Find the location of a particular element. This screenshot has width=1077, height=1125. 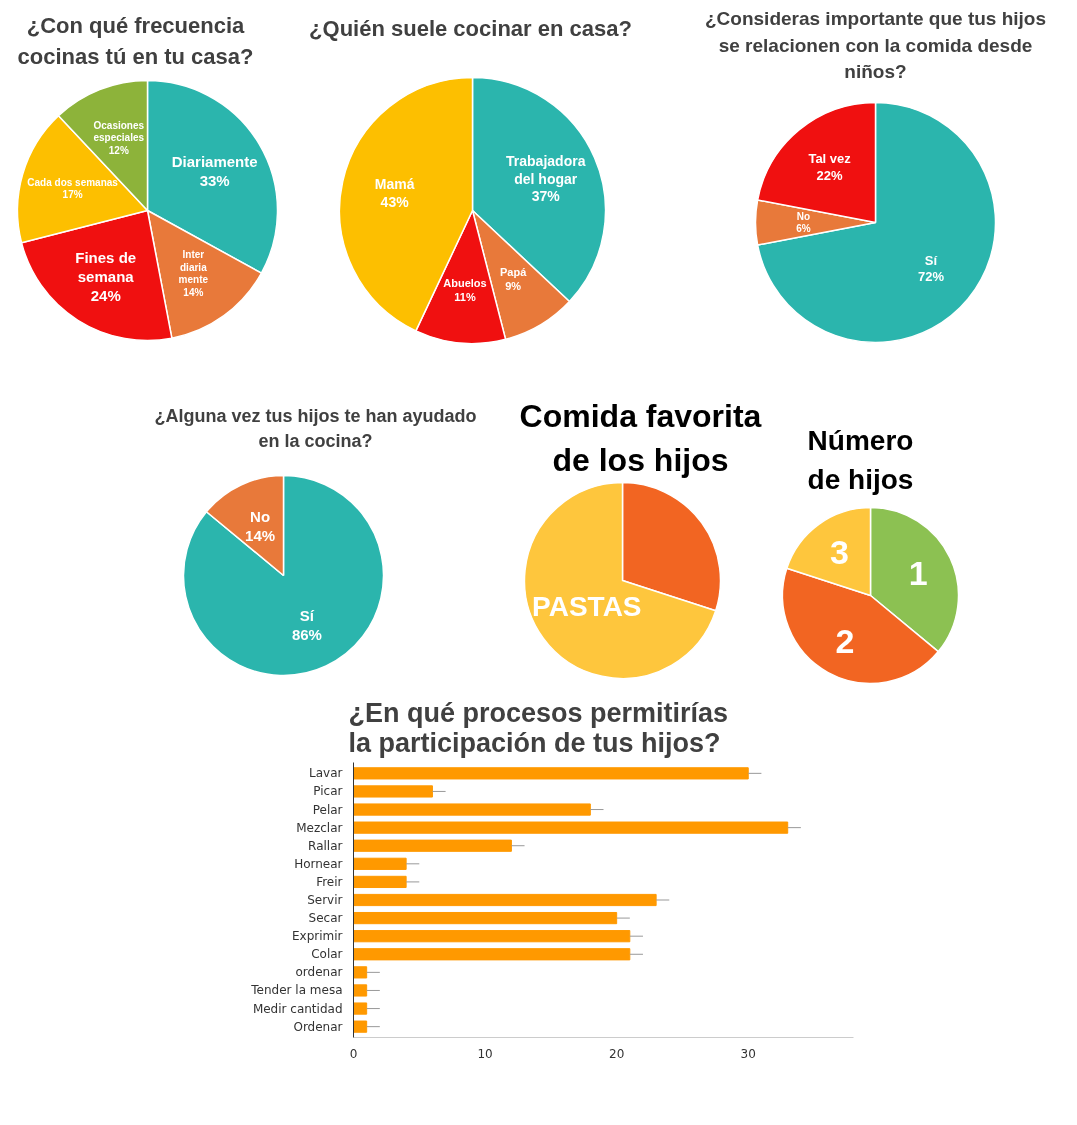

y-tick-label: Rallar is located at coordinates (325, 845).